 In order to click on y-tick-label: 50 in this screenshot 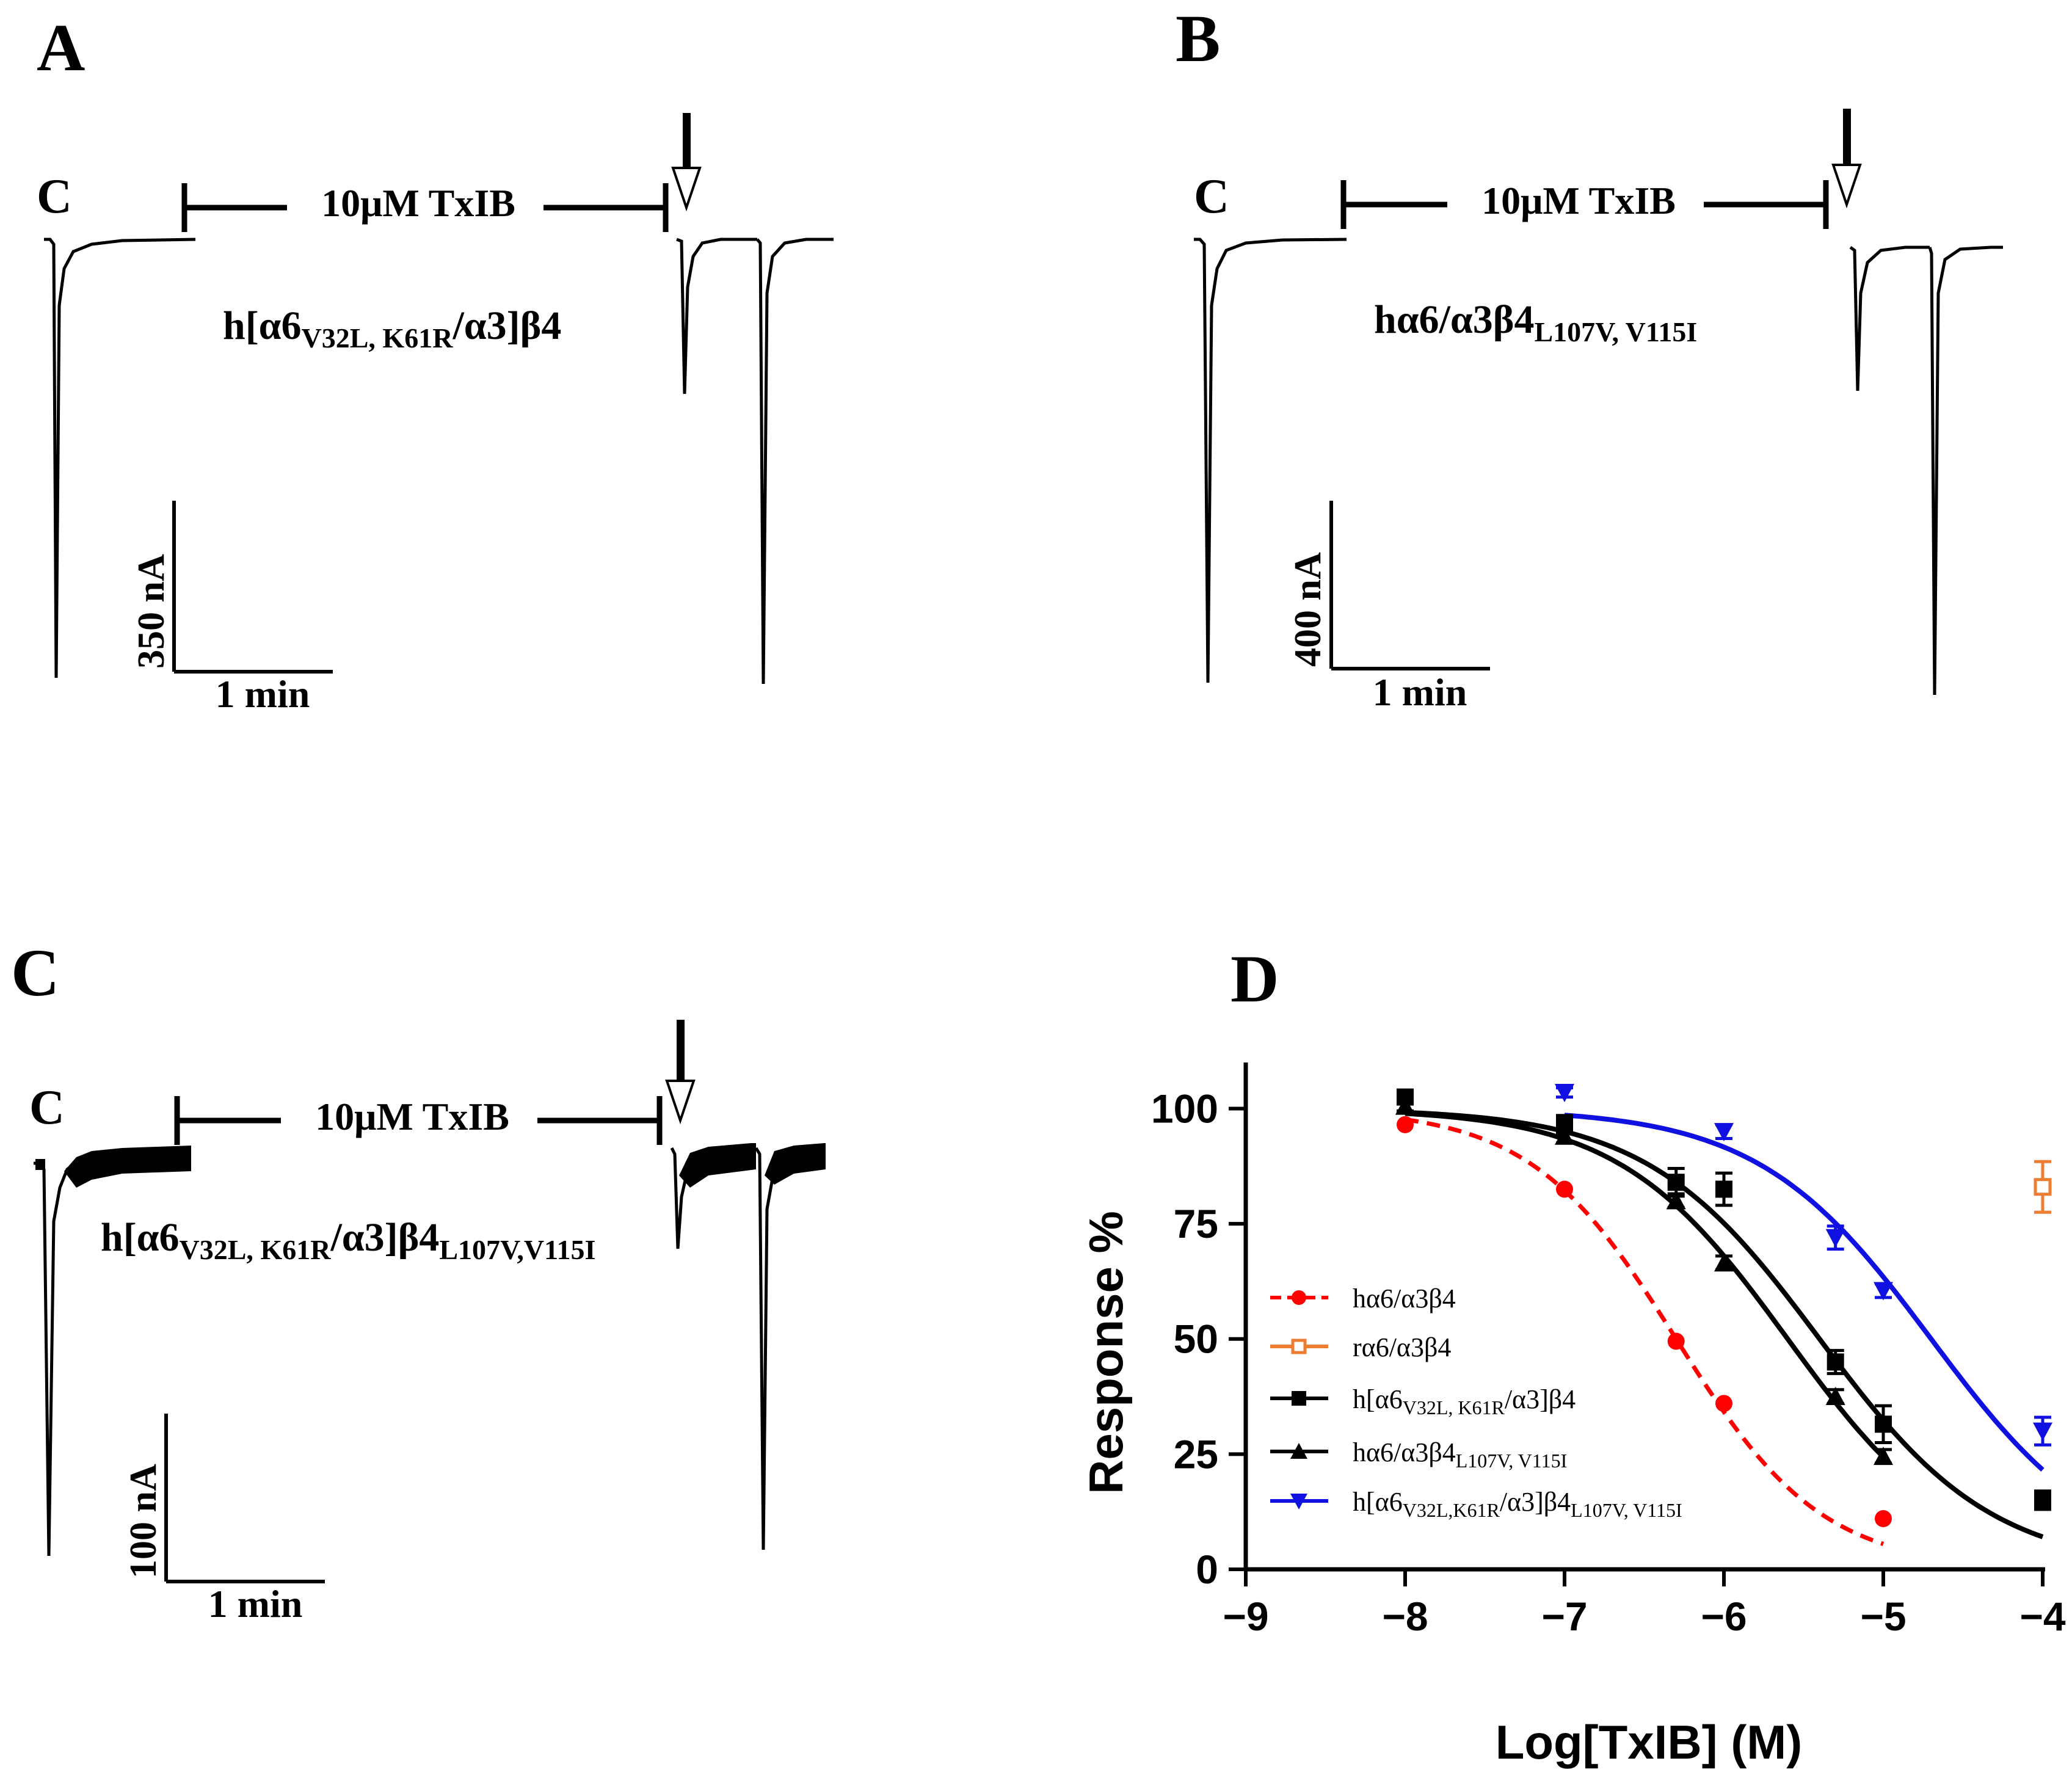, I will do `click(1196, 1339)`.